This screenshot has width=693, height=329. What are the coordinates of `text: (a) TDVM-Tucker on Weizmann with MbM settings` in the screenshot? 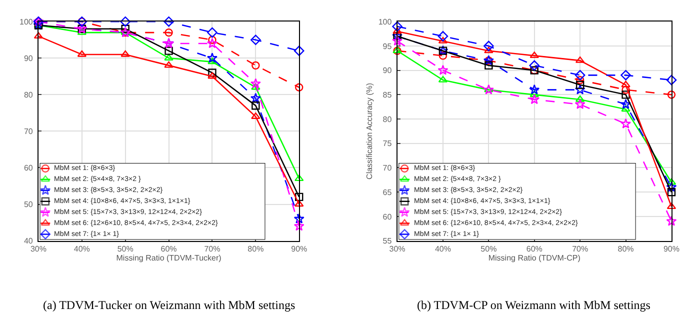 It's located at (169, 305).